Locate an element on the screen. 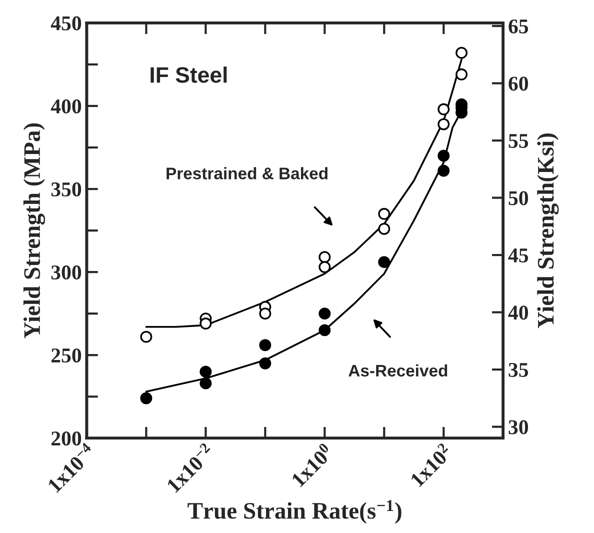 Image resolution: width=594 pixels, height=533 pixels. y2-axis-title: Yield Strength(Ksi) is located at coordinates (548, 231).